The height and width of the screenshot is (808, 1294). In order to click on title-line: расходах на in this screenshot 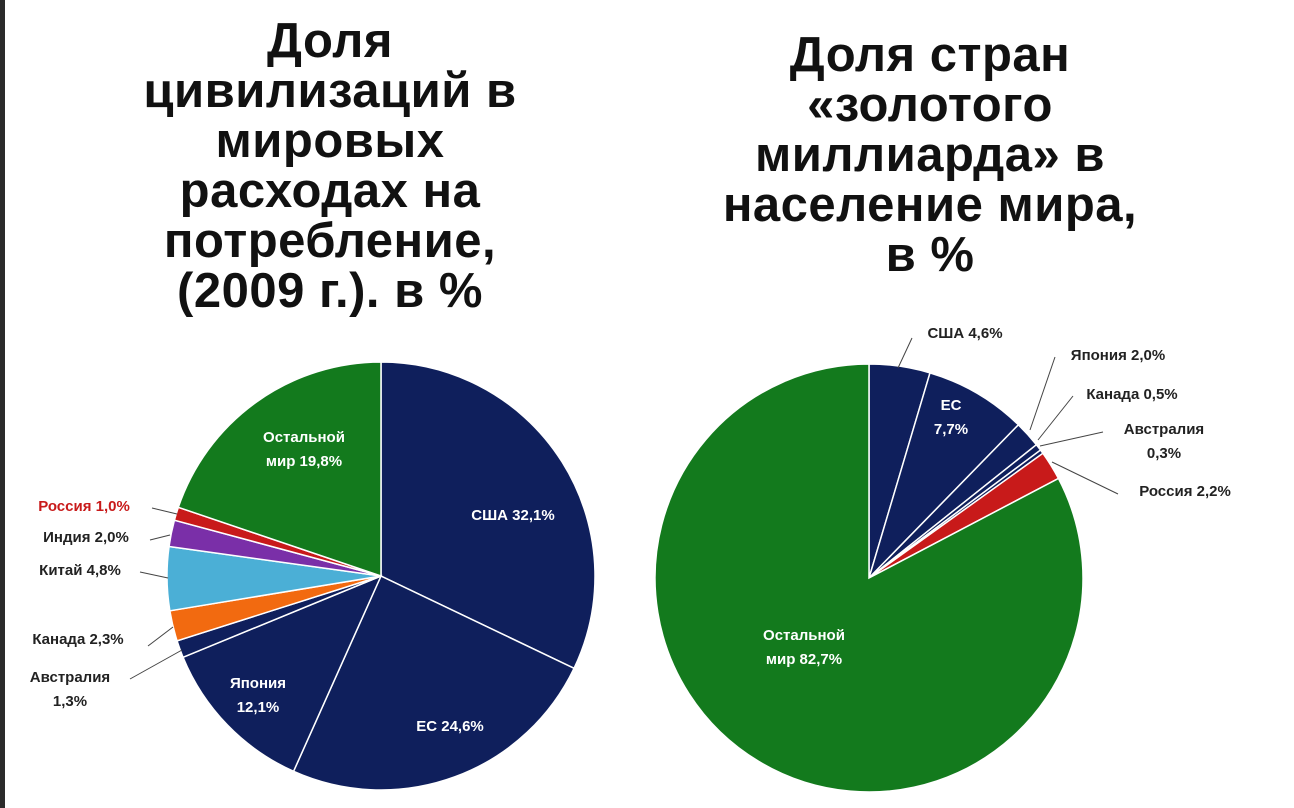, I will do `click(330, 191)`.